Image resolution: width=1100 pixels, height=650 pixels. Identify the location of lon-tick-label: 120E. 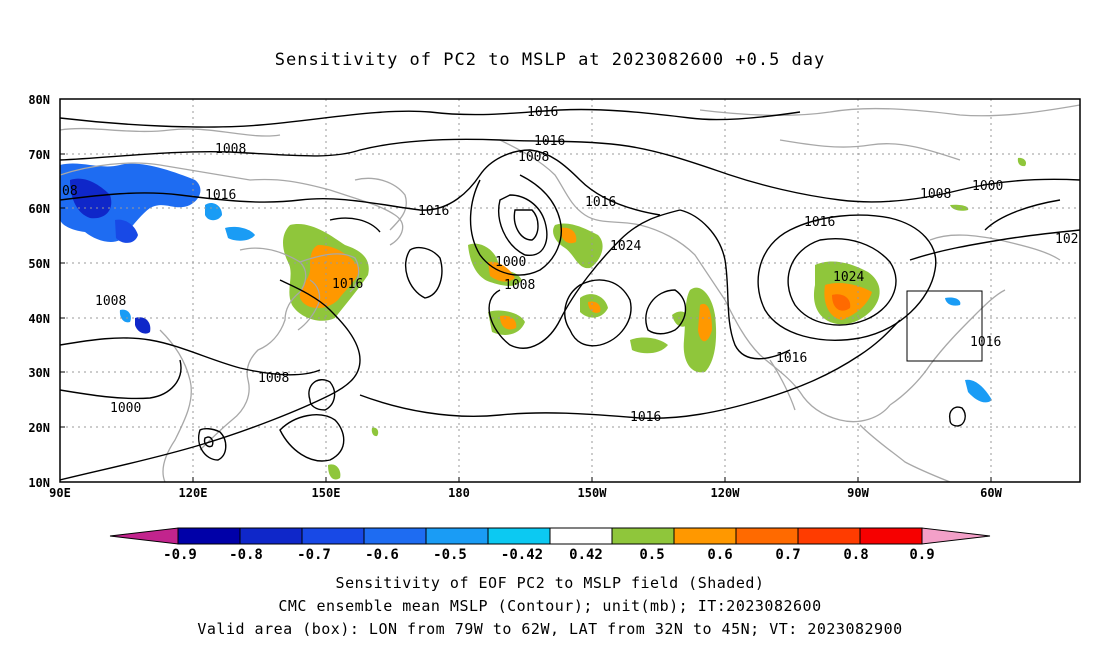
(193, 493).